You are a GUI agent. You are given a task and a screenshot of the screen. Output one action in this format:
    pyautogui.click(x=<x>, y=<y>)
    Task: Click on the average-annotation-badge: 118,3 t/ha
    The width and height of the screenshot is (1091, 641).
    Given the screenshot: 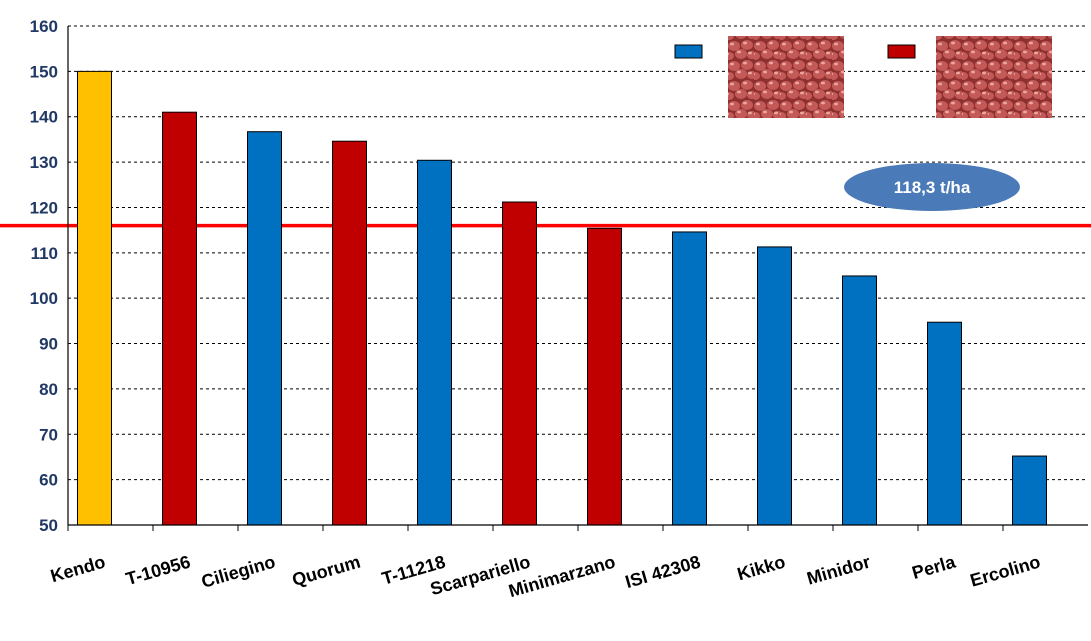 What is the action you would take?
    pyautogui.click(x=932, y=187)
    